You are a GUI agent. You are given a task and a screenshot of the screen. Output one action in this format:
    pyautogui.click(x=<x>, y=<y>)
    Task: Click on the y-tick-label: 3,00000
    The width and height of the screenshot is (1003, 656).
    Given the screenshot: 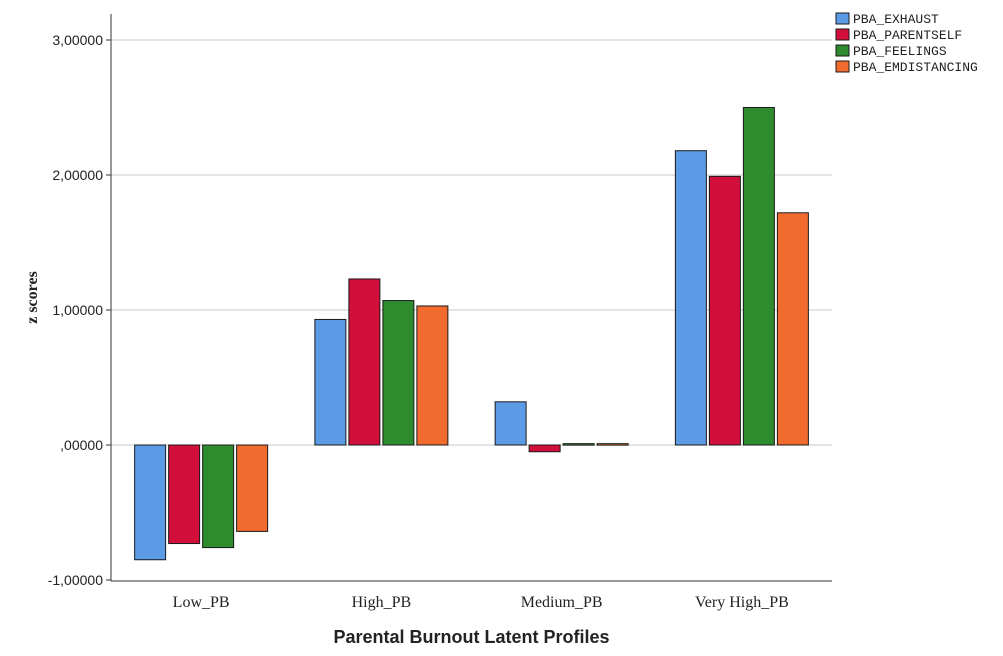 What is the action you would take?
    pyautogui.click(x=77, y=40)
    